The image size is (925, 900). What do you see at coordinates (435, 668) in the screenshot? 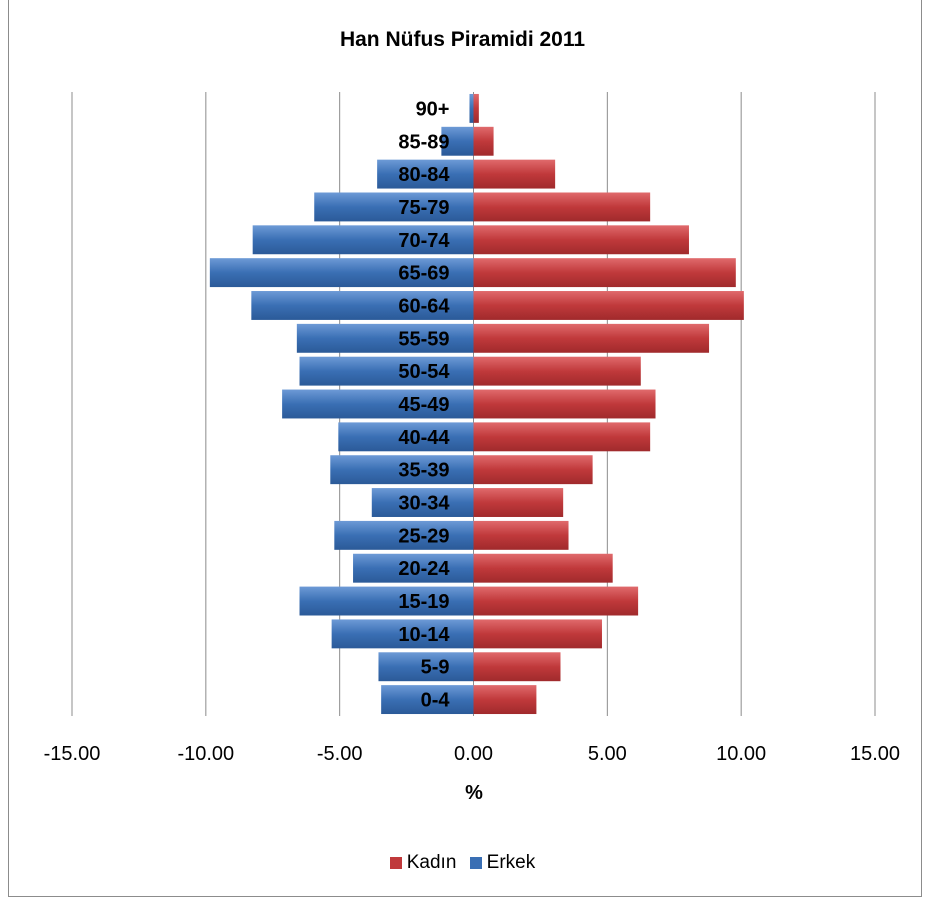
I see `category-label: 5-9` at bounding box center [435, 668].